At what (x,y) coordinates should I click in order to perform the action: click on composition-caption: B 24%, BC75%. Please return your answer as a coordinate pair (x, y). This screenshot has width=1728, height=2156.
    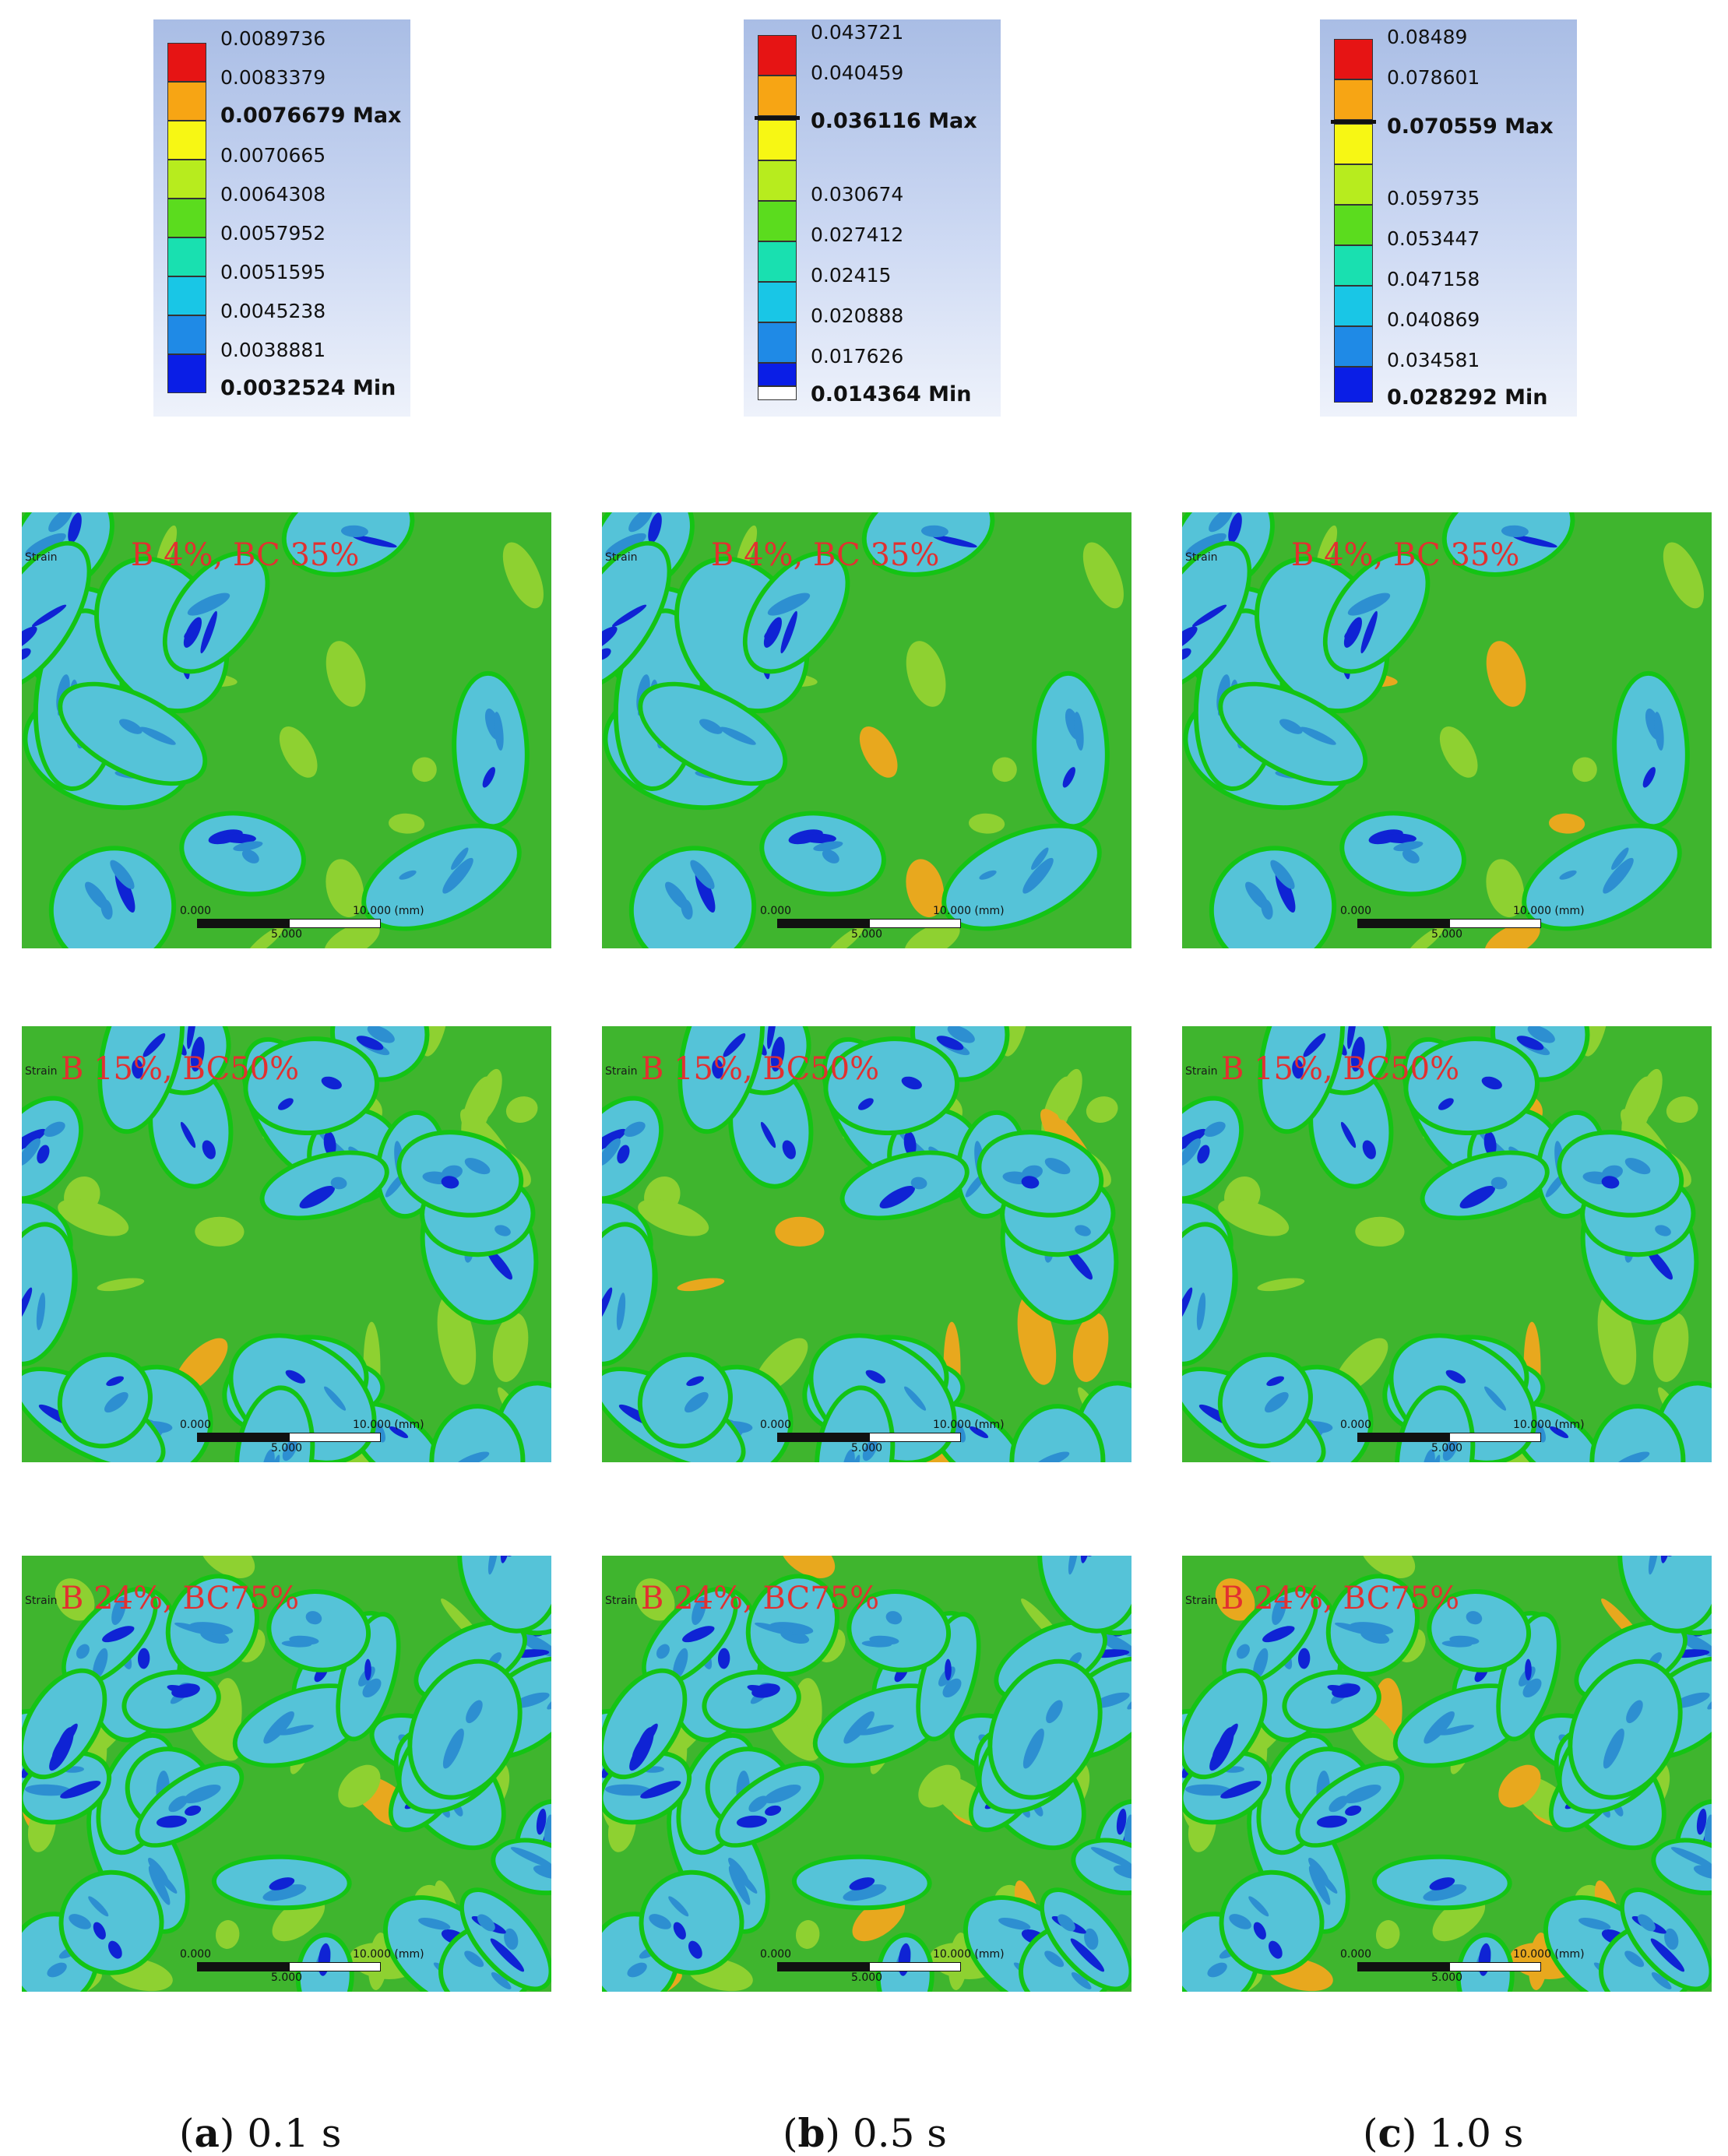
    Looking at the image, I should click on (1340, 1598).